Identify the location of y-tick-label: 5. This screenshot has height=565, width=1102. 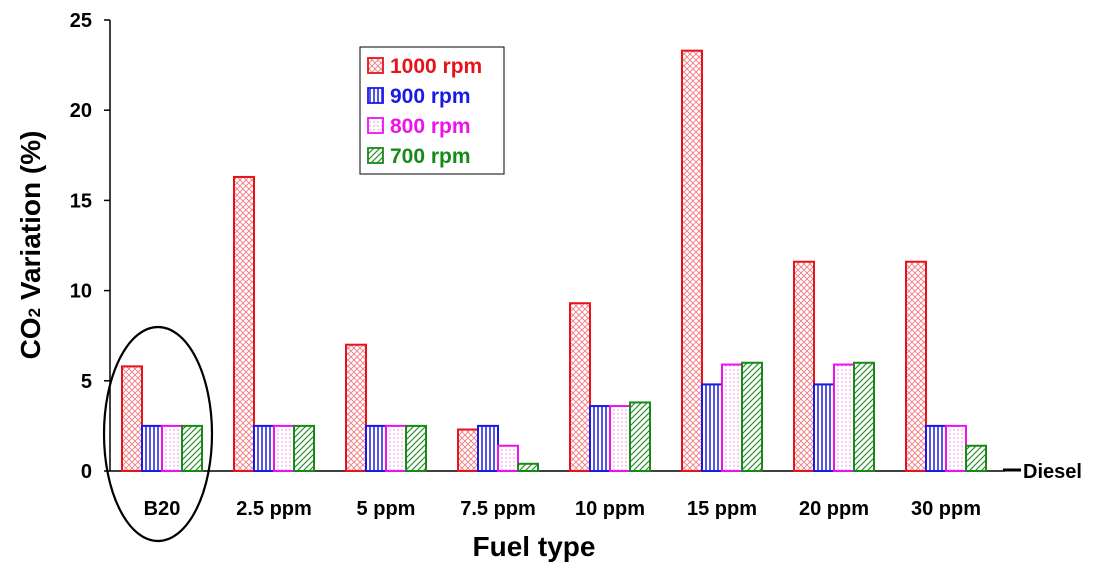
(86, 382).